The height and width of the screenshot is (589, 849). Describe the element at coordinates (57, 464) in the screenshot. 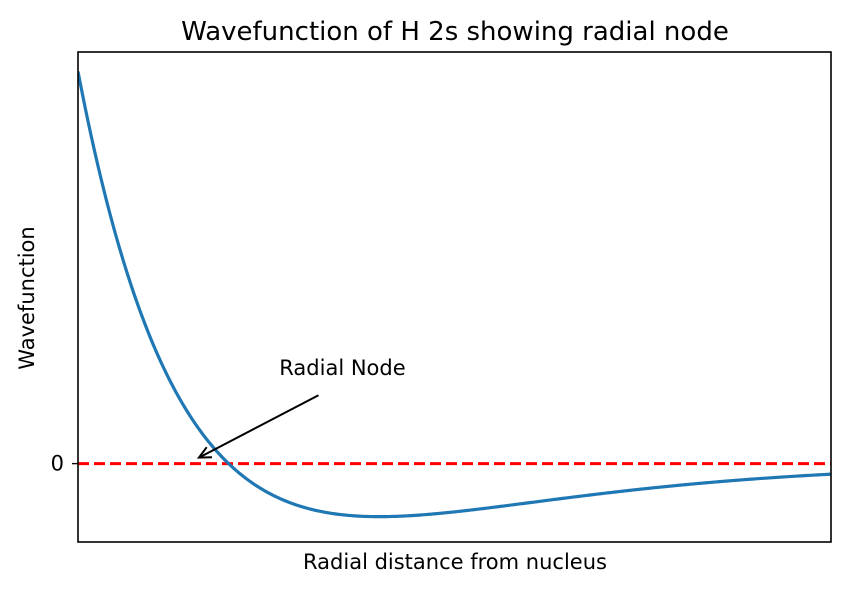

I see `y-tick-label: 0` at that location.